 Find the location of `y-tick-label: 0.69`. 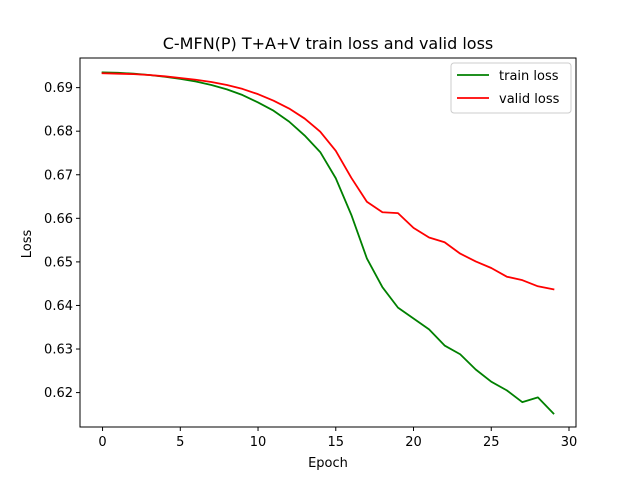

y-tick-label: 0.69 is located at coordinates (58, 88).